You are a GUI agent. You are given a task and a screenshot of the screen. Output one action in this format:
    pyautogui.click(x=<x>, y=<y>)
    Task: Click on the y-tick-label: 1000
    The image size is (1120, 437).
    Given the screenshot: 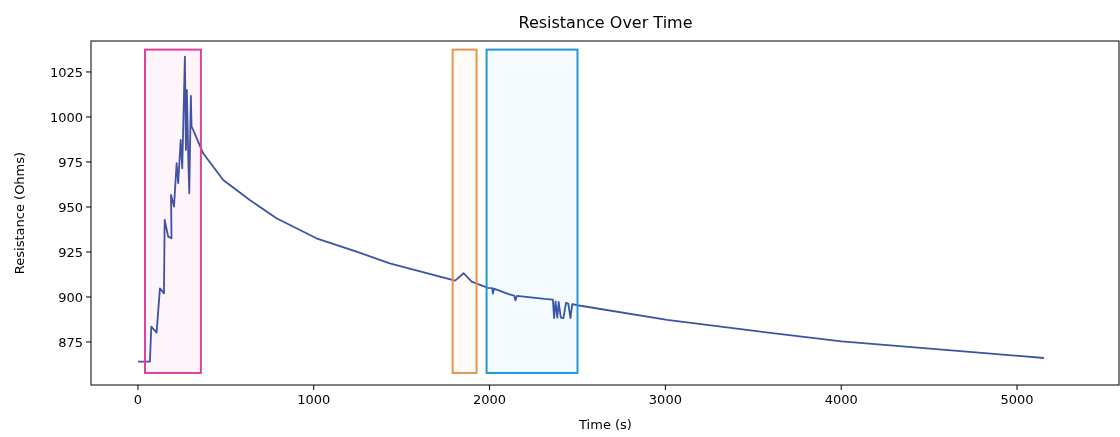 What is the action you would take?
    pyautogui.click(x=66, y=117)
    